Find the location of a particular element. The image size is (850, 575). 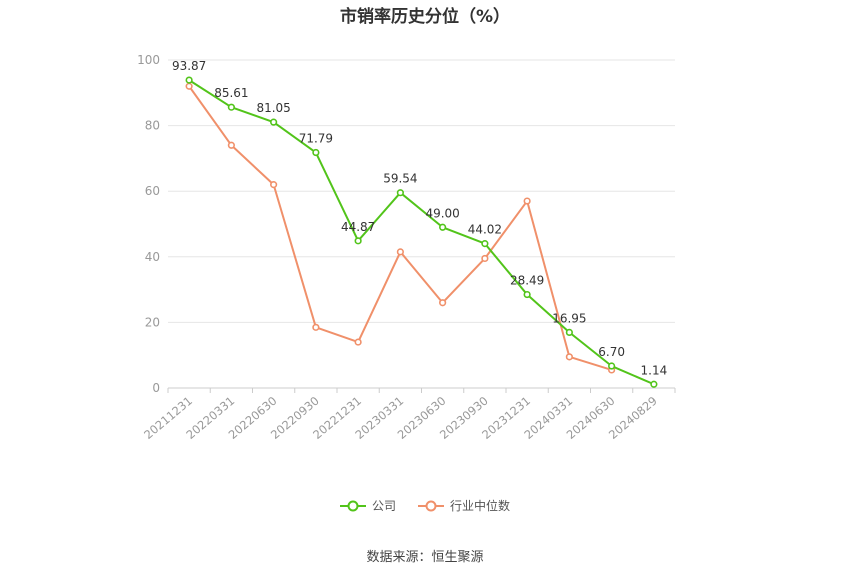

chart-title: 市销率历史分位（%） is located at coordinates (425, 17).